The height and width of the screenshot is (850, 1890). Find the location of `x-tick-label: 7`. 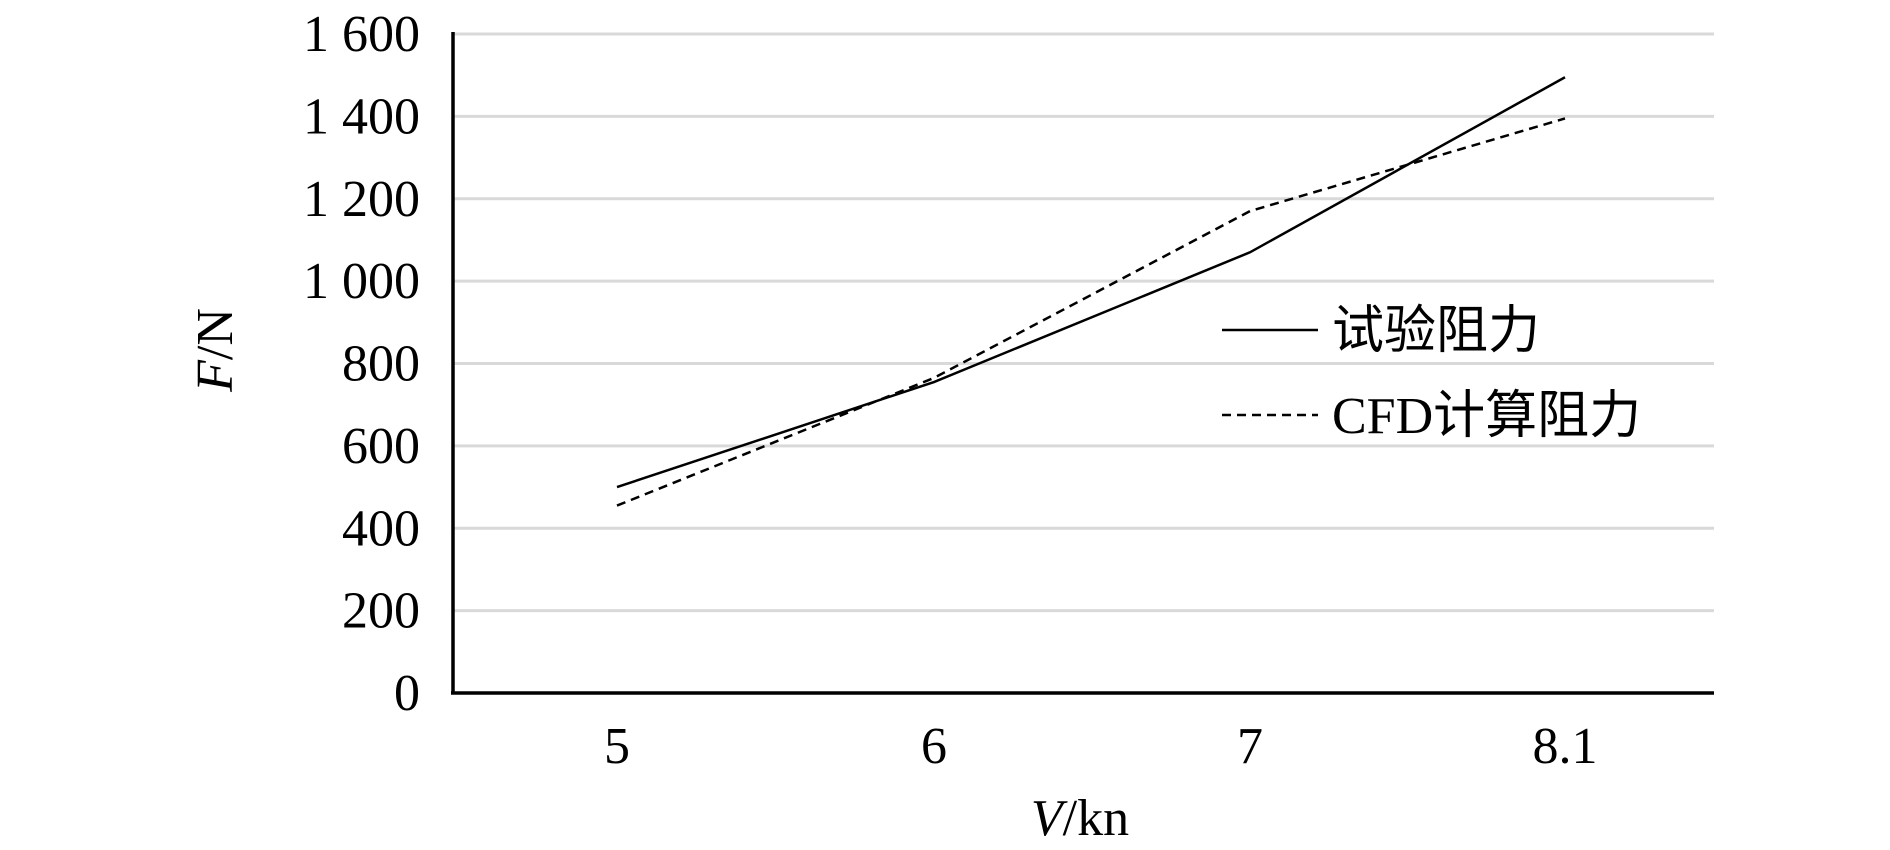

x-tick-label: 7 is located at coordinates (1250, 746).